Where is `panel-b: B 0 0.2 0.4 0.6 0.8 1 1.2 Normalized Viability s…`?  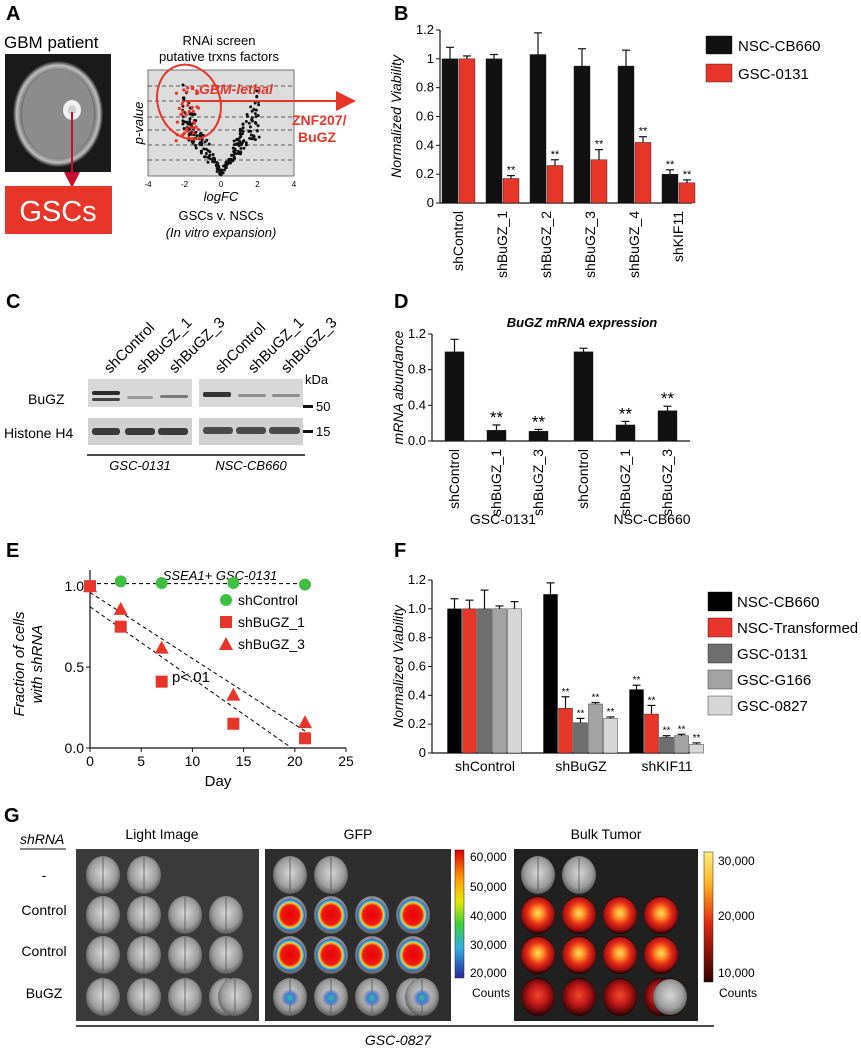 panel-b: B 0 0.2 0.4 0.6 0.8 1 1.2 Normalized Viability s… is located at coordinates (604, 140).